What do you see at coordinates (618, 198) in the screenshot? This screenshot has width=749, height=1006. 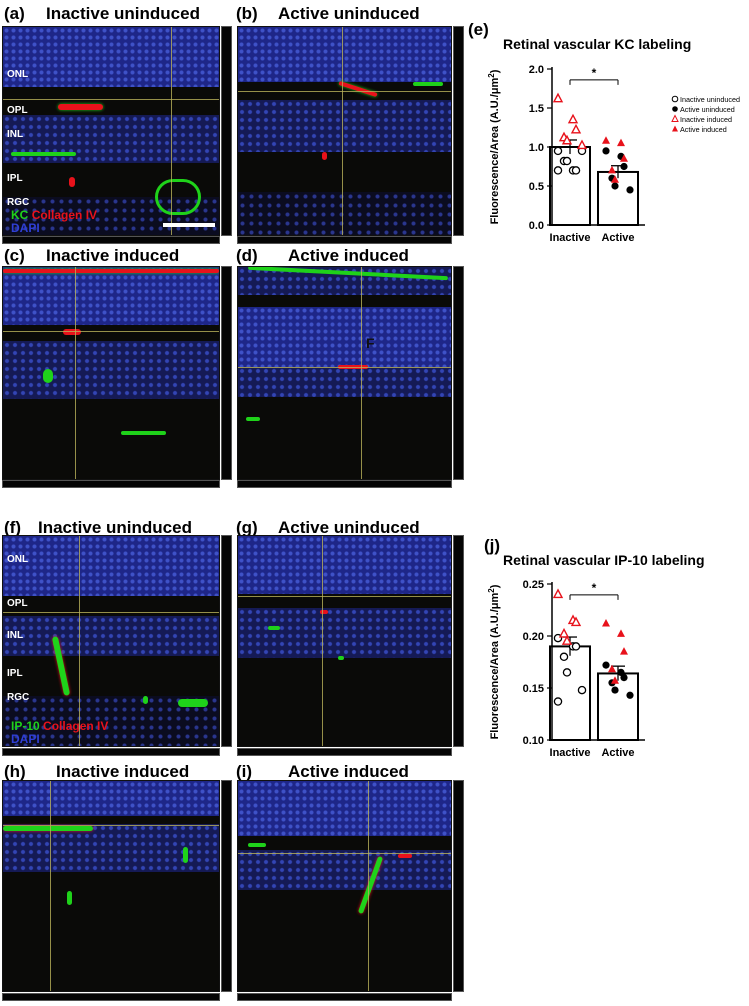 I see `bar-active` at bounding box center [618, 198].